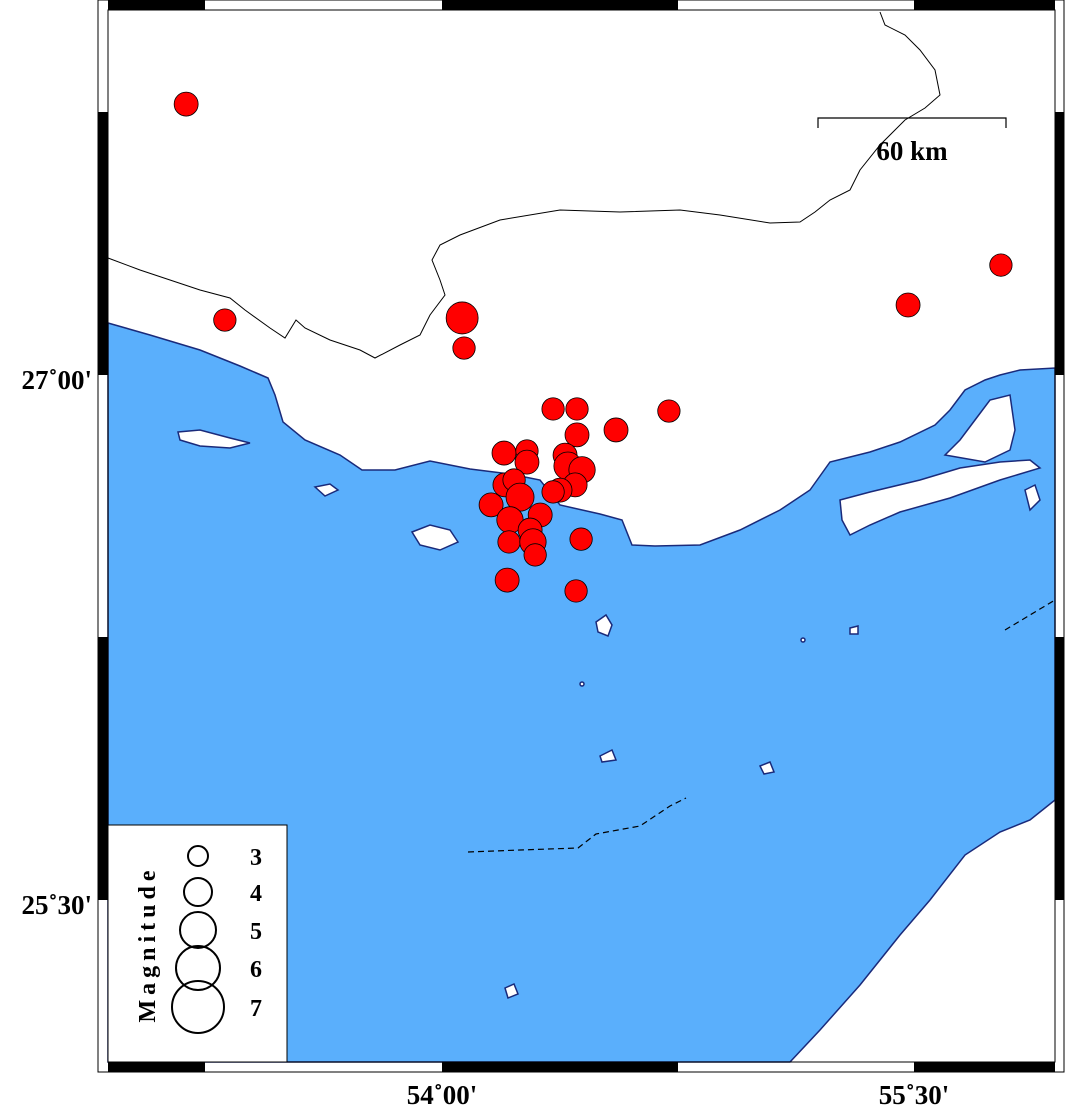  What do you see at coordinates (940, 497) in the screenshot?
I see `qeshm-island` at bounding box center [940, 497].